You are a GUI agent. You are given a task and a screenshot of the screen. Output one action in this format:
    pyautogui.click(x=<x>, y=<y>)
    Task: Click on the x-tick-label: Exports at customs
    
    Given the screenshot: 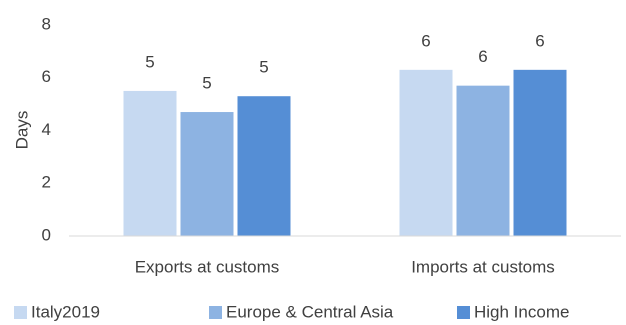 What is the action you would take?
    pyautogui.click(x=207, y=266)
    